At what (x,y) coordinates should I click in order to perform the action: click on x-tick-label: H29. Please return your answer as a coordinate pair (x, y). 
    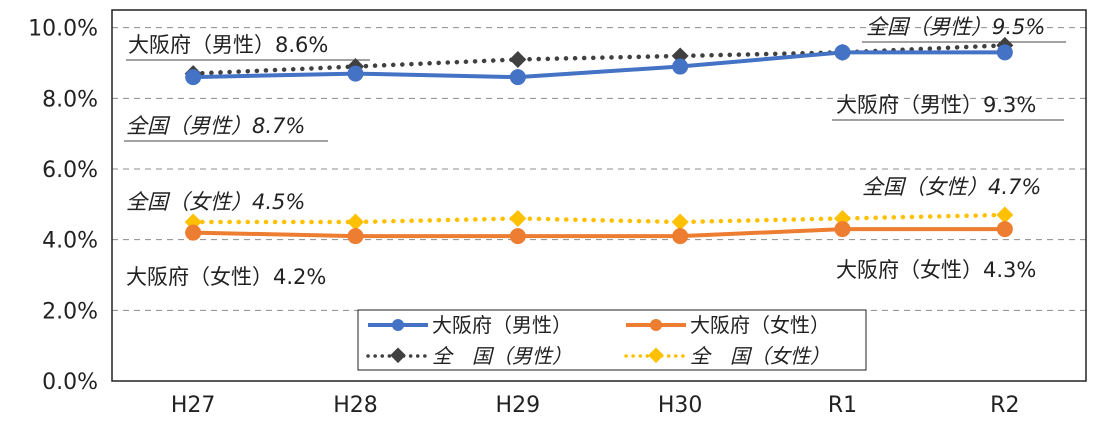
    Looking at the image, I should click on (518, 405).